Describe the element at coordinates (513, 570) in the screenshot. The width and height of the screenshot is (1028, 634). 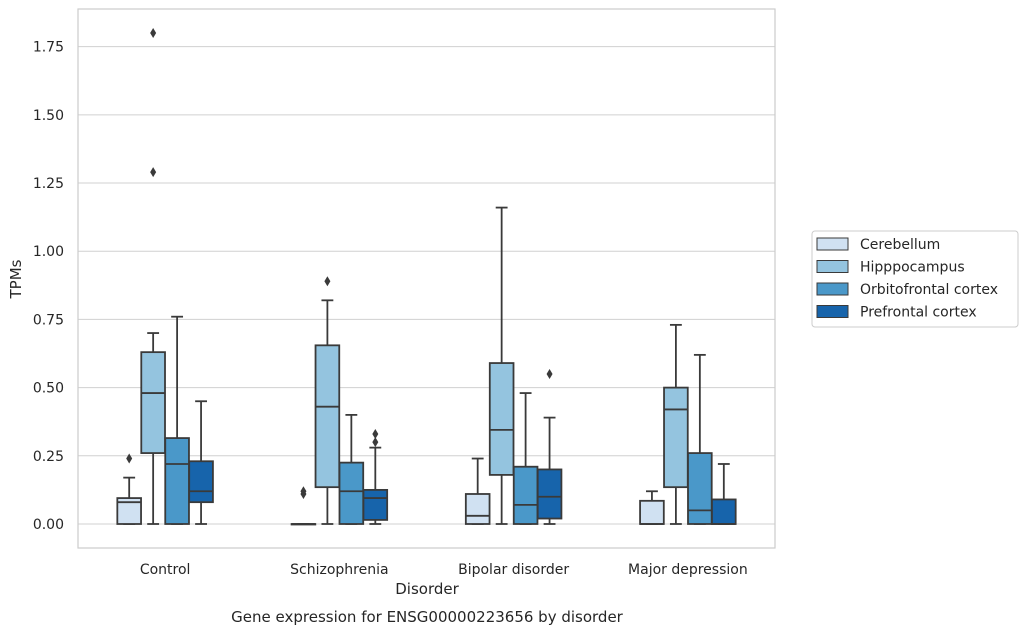
I see `x-tick-label: Bipolar disorder` at that location.